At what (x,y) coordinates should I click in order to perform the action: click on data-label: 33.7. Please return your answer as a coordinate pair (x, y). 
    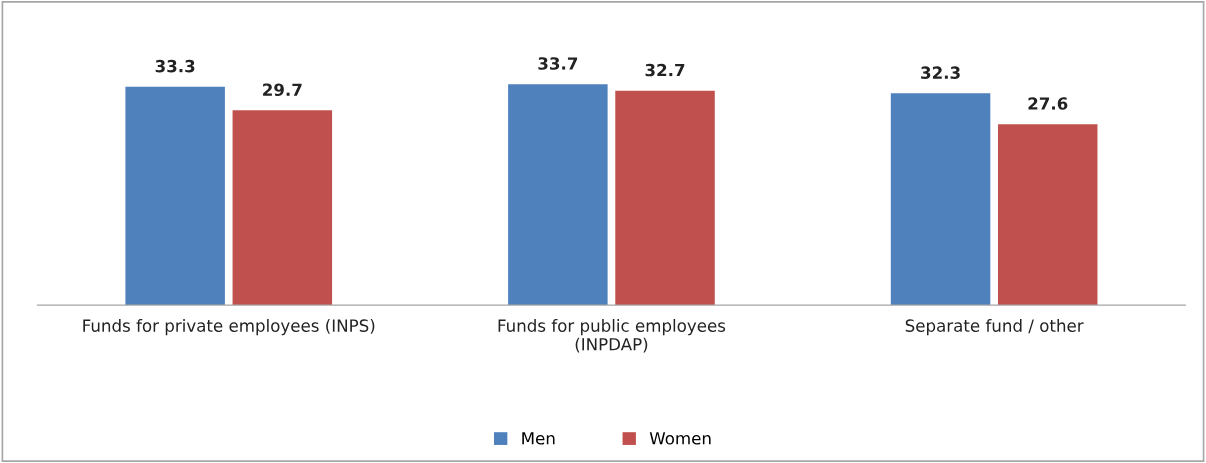
    Looking at the image, I should click on (558, 63).